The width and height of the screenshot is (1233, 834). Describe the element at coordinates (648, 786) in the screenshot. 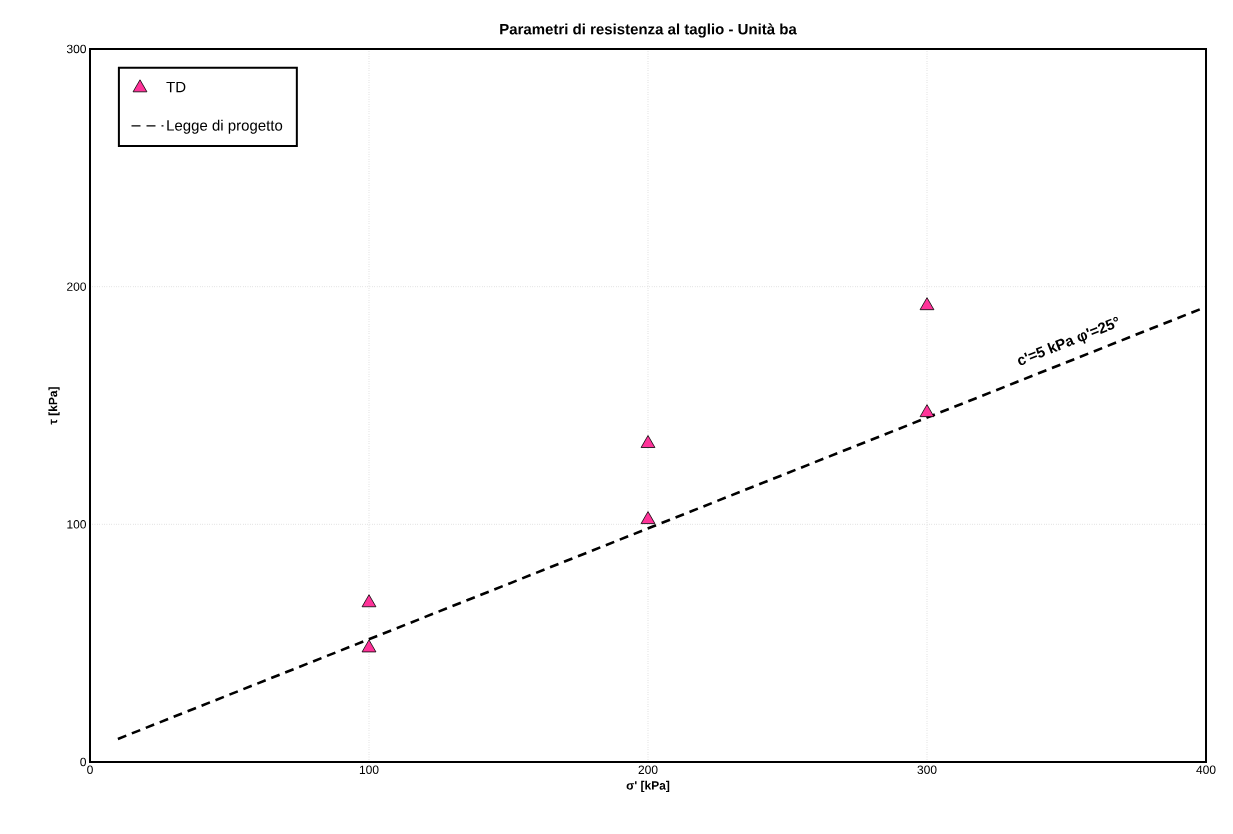

I see `x-axis-title: σ' [kPa]` at that location.